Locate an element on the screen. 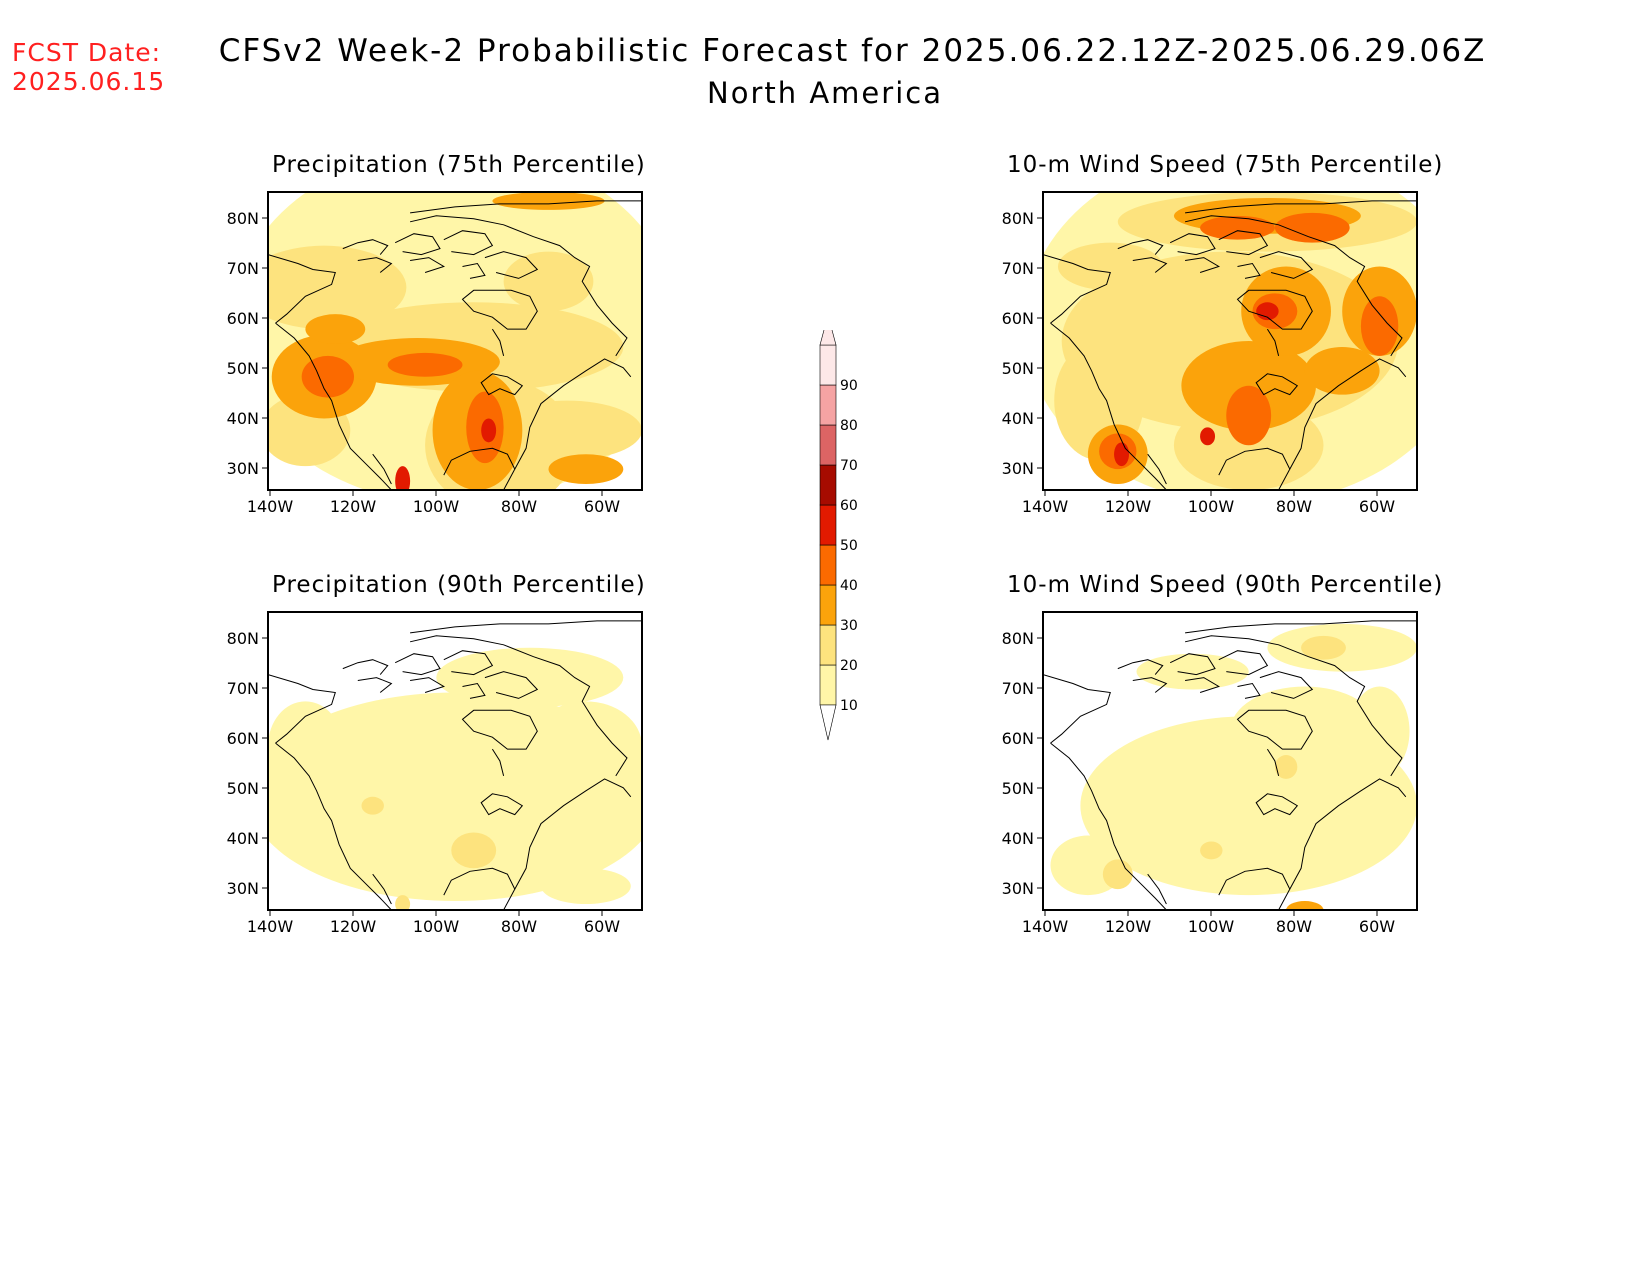  map-frame is located at coordinates (455, 761).